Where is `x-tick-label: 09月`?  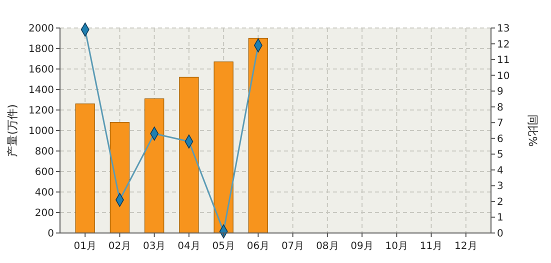 x-tick-label: 09月 is located at coordinates (362, 246).